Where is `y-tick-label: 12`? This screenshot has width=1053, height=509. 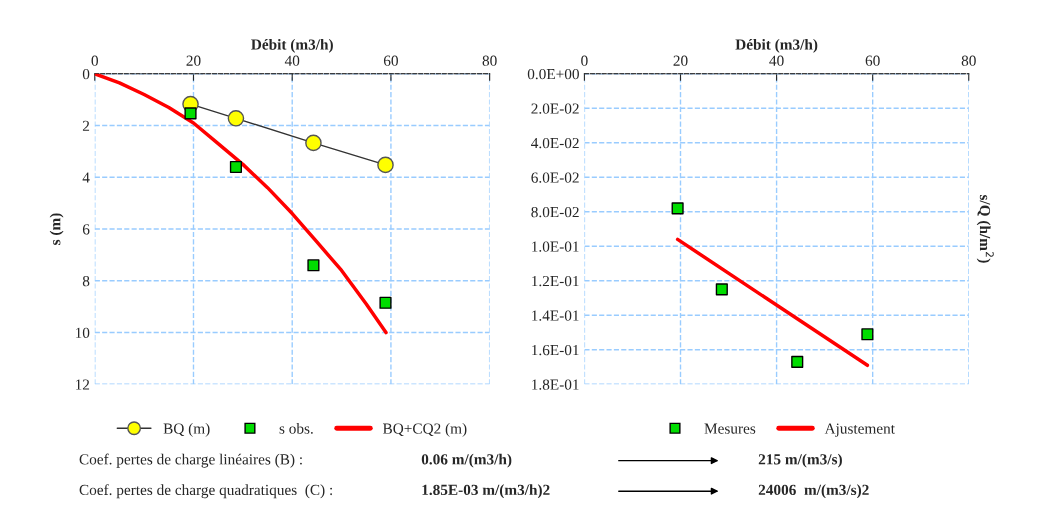
y-tick-label: 12 is located at coordinates (82, 384).